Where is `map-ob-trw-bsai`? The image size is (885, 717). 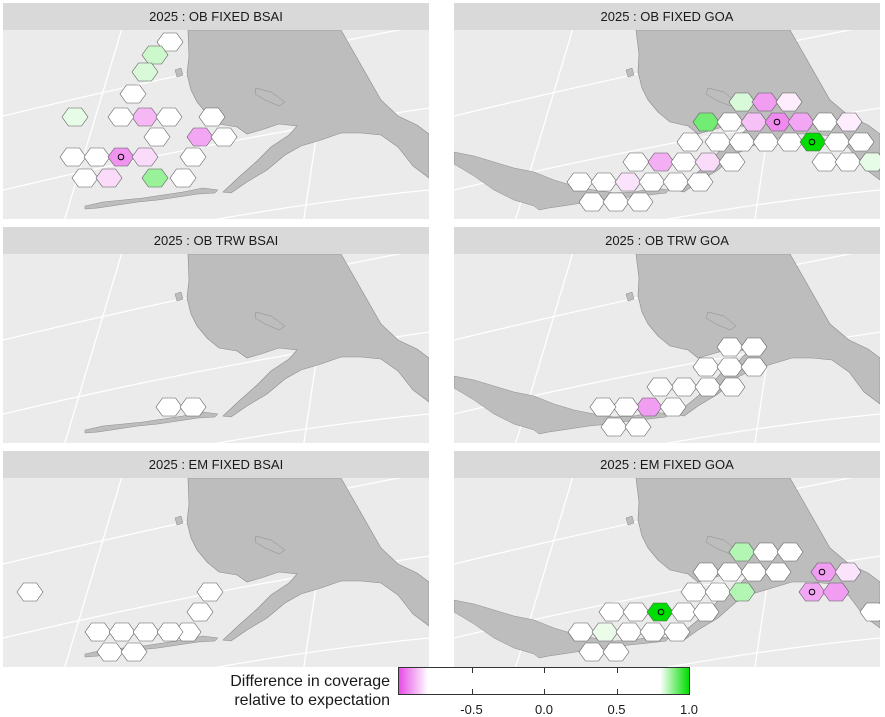
map-ob-trw-bsai is located at coordinates (216, 348).